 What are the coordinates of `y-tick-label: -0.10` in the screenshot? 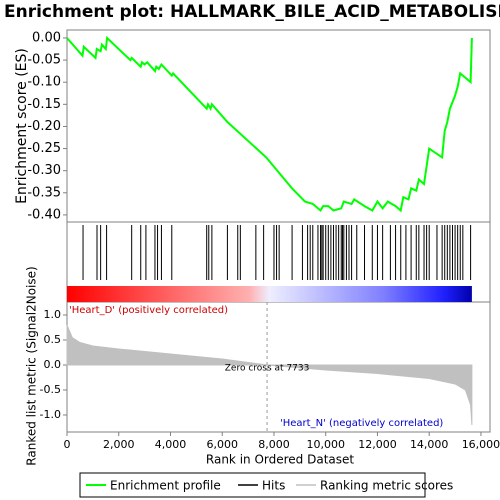 It's located at (44, 82).